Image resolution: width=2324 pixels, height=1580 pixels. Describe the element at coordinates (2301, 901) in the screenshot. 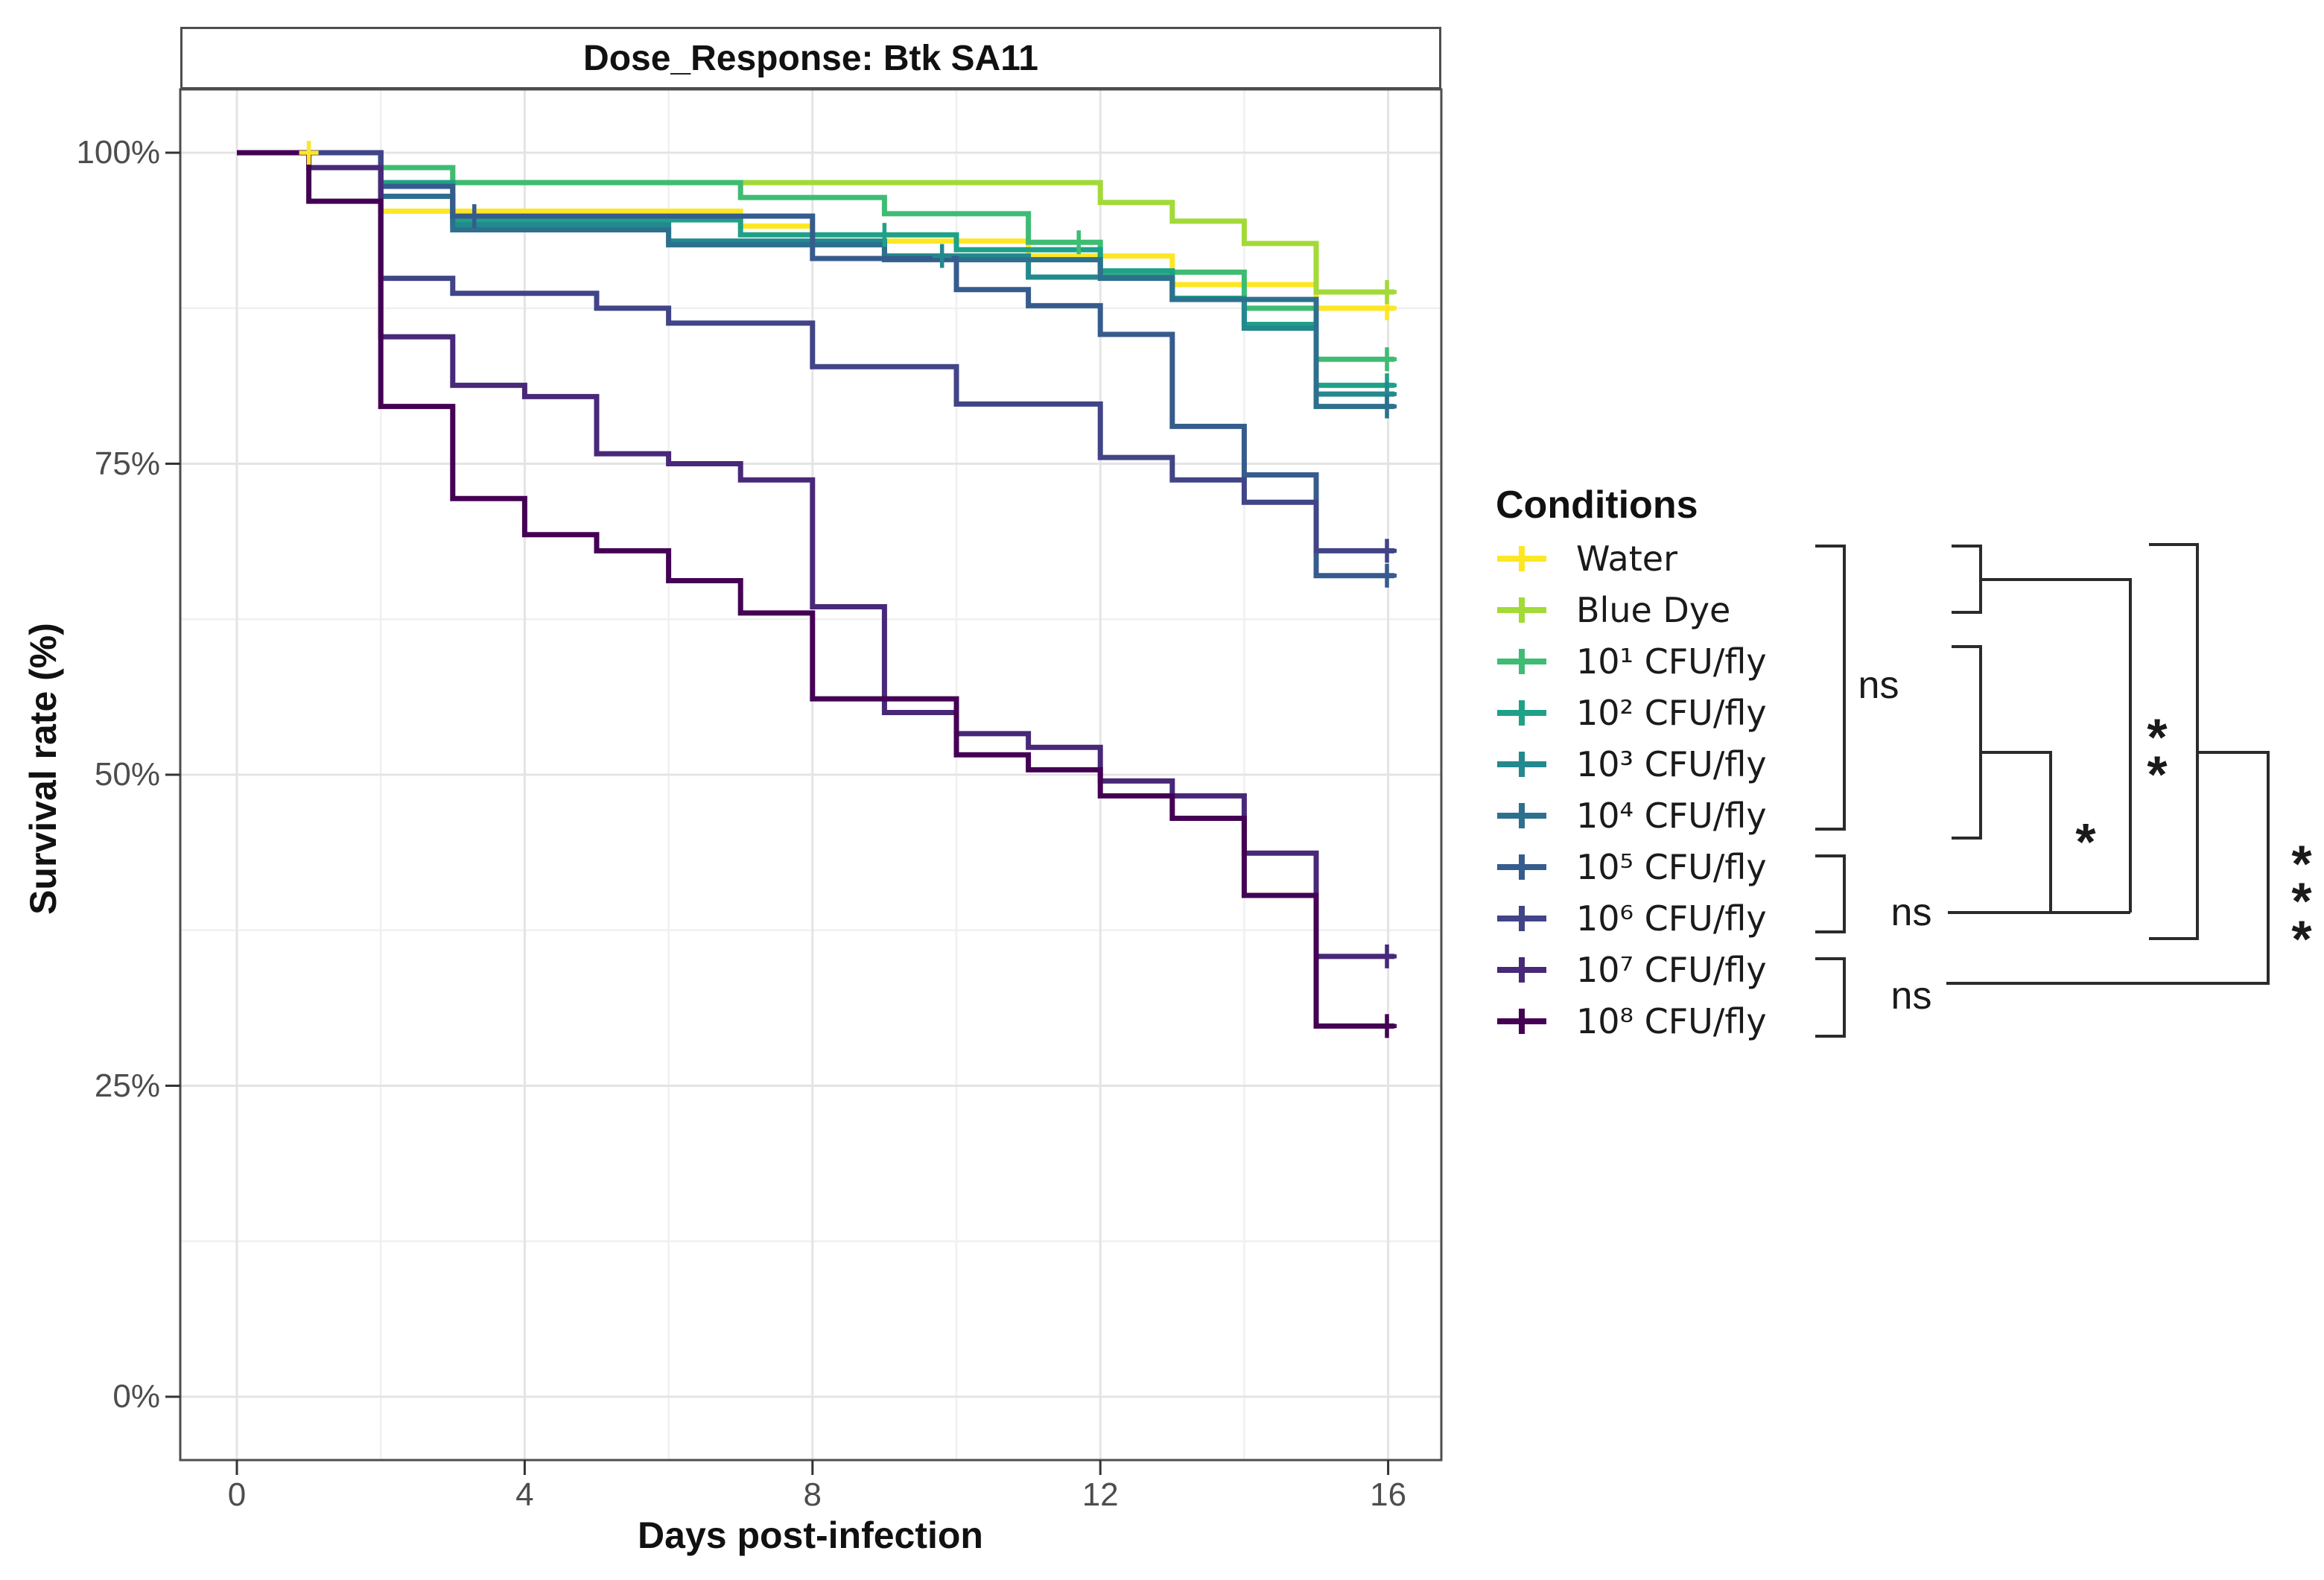

I see `significance-label-triple-star: * * *` at that location.